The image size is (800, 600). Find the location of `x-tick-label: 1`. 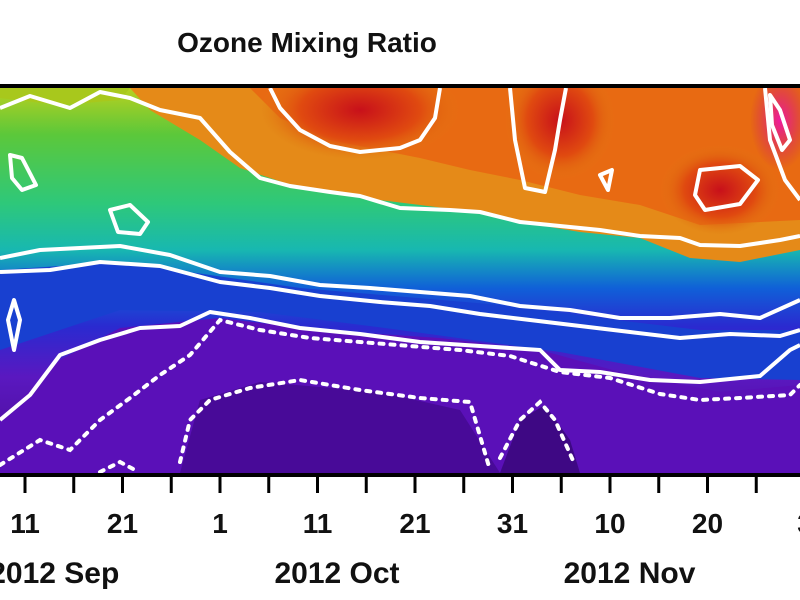

x-tick-label: 1 is located at coordinates (220, 523).